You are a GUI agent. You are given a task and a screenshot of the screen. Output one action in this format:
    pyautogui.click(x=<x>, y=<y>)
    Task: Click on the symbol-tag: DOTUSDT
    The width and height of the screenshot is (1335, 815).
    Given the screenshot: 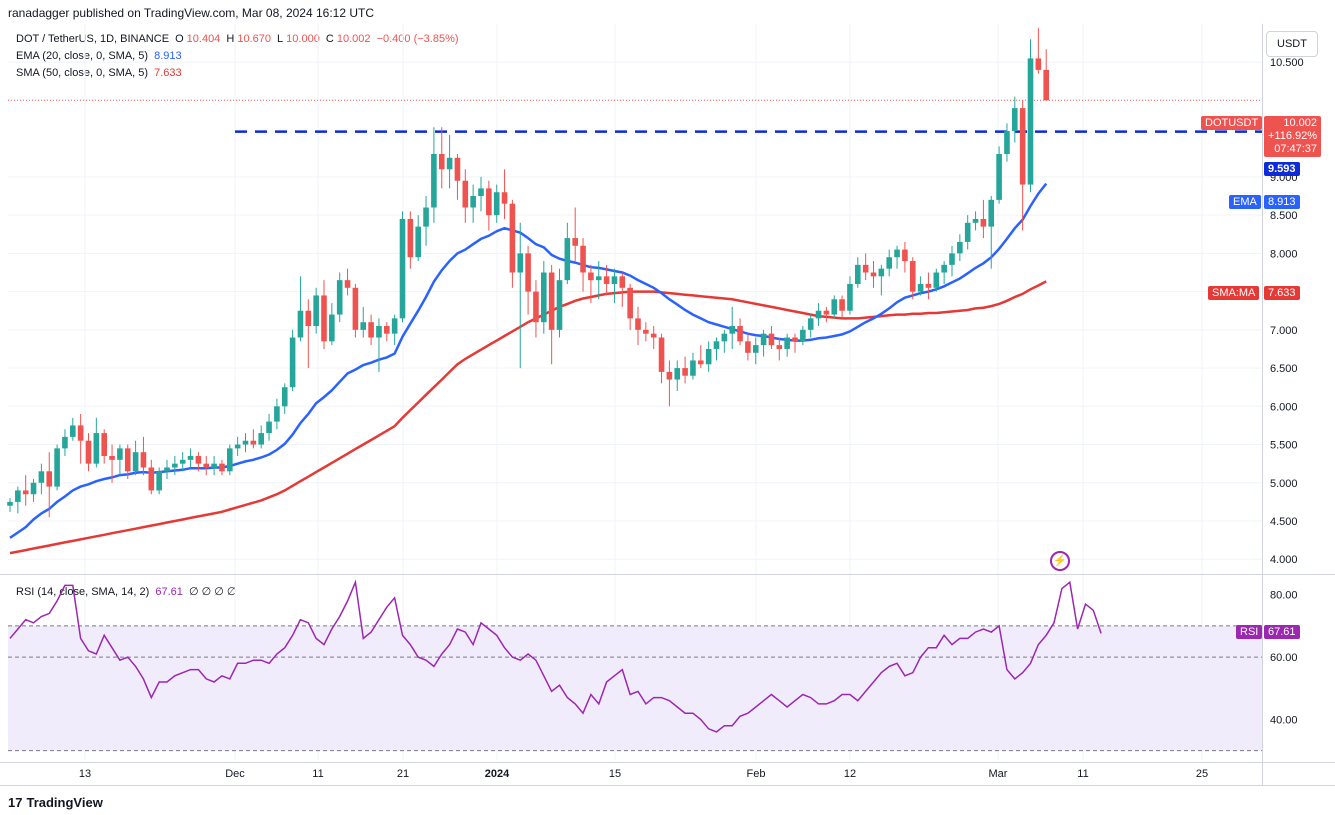 What is the action you would take?
    pyautogui.click(x=1232, y=123)
    